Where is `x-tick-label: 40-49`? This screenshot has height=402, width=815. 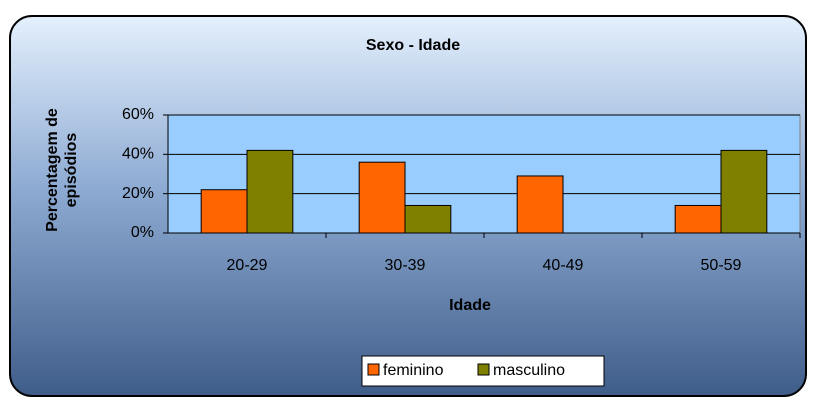
x-tick-label: 40-49 is located at coordinates (563, 265).